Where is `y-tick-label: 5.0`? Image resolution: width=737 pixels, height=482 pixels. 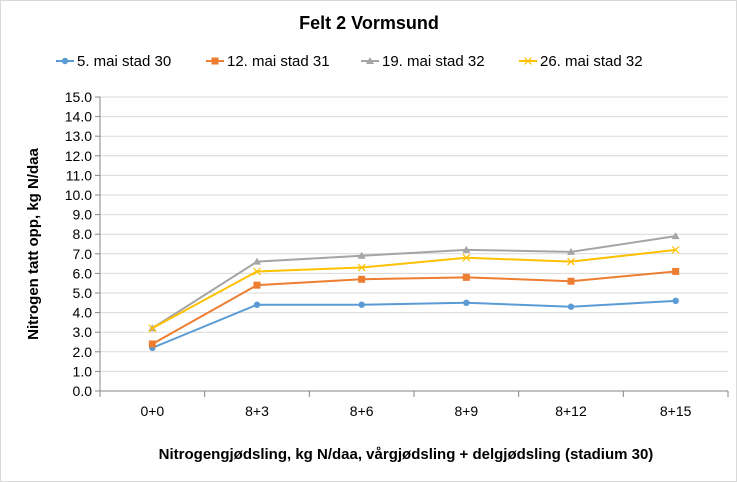 y-tick-label: 5.0 is located at coordinates (83, 293).